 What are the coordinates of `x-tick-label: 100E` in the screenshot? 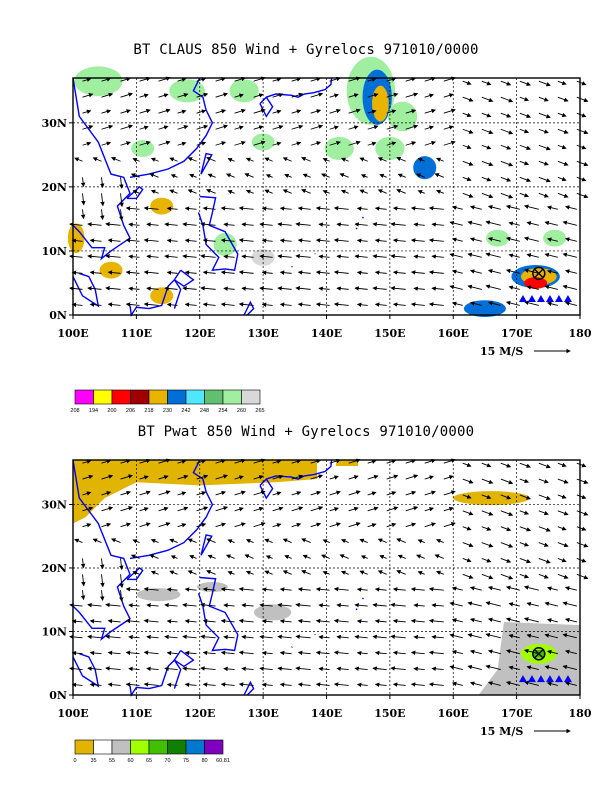 It's located at (72, 713).